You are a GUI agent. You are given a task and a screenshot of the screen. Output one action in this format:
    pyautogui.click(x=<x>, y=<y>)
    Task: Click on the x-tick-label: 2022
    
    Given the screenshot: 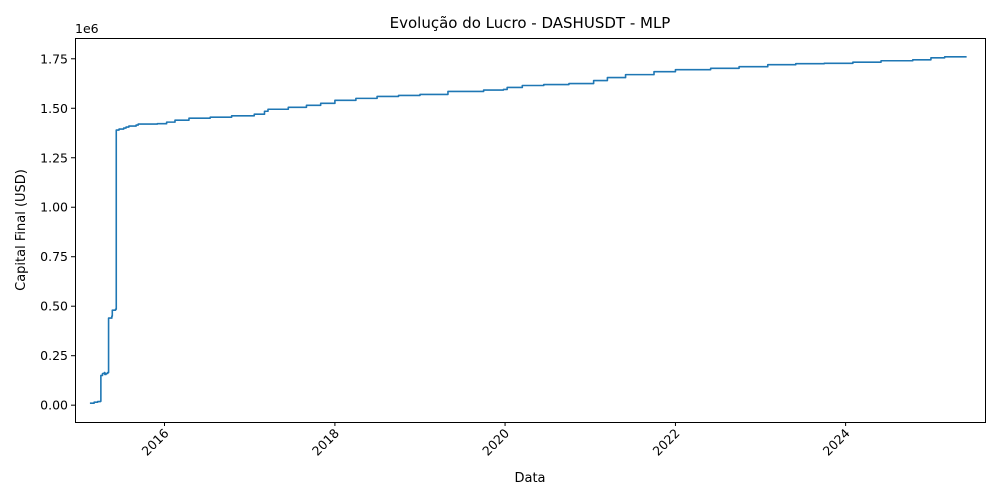 What is the action you would take?
    pyautogui.click(x=665, y=442)
    